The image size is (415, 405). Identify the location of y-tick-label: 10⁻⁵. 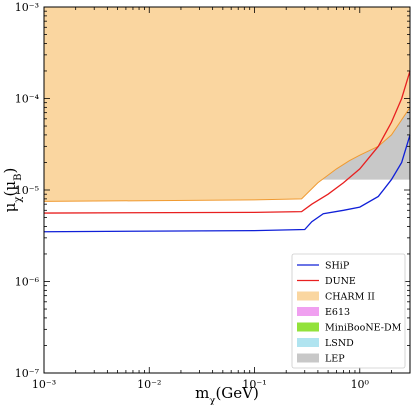
(27, 190).